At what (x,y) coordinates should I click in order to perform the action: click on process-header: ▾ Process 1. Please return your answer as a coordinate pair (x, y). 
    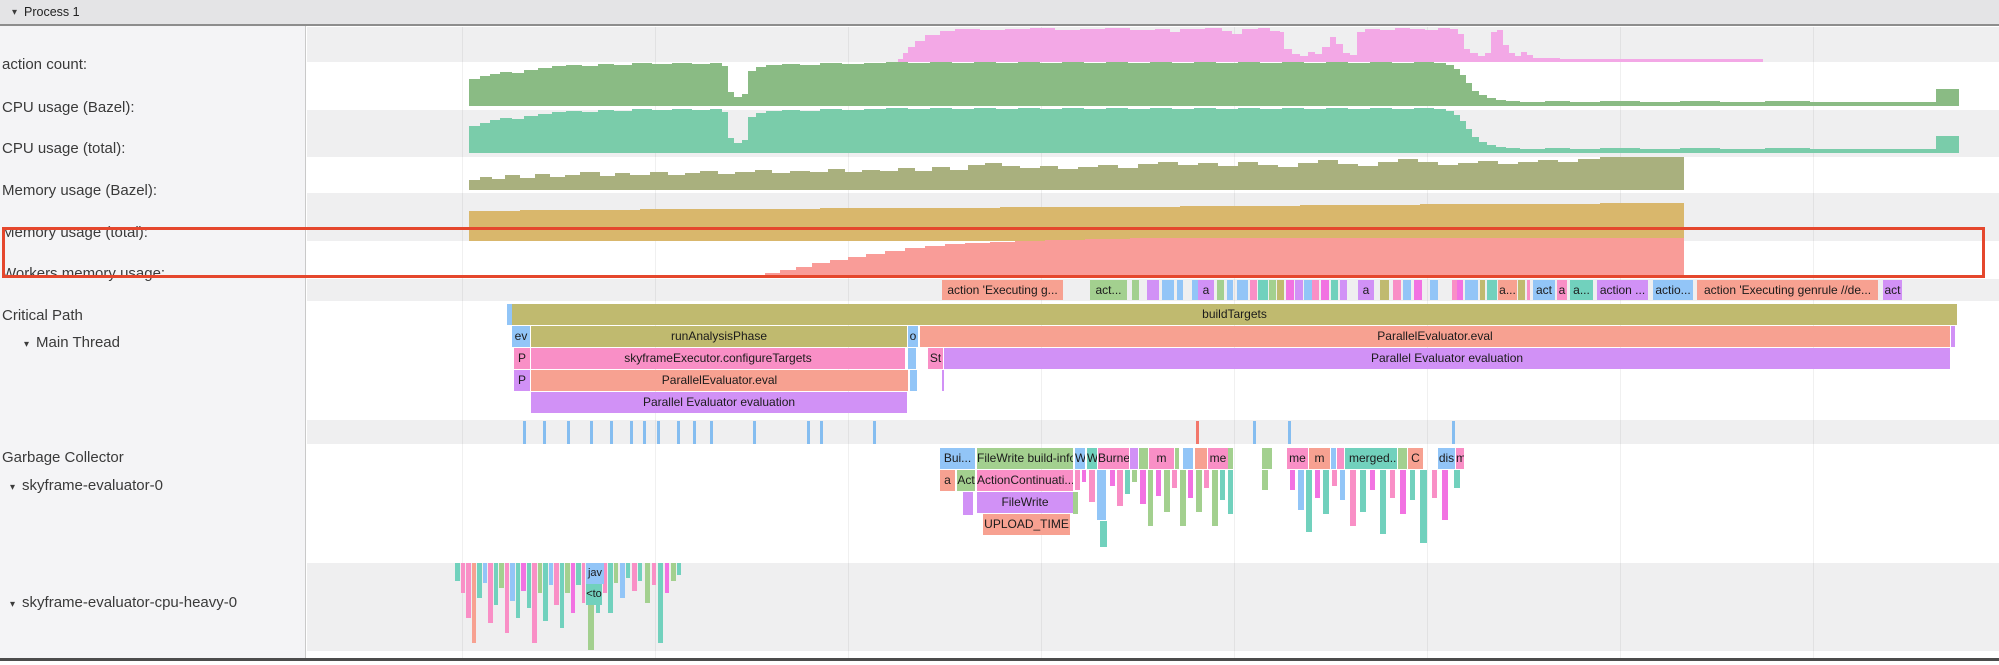
    Looking at the image, I should click on (999, 13).